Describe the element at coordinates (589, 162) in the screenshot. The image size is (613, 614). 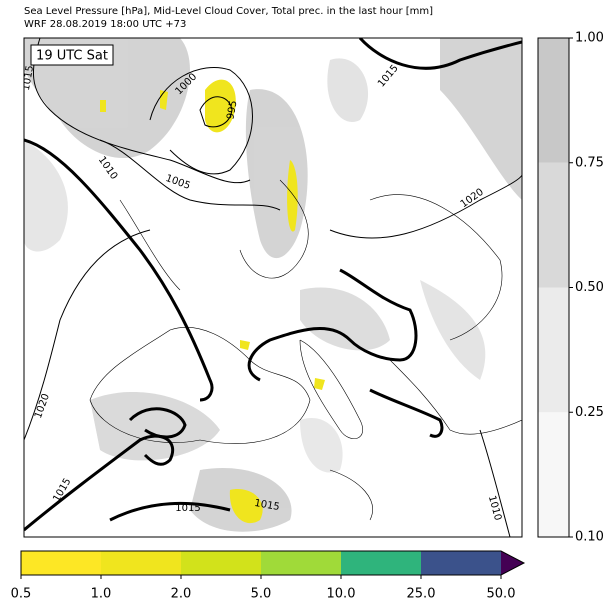
I see `tick-label: 0.75` at that location.